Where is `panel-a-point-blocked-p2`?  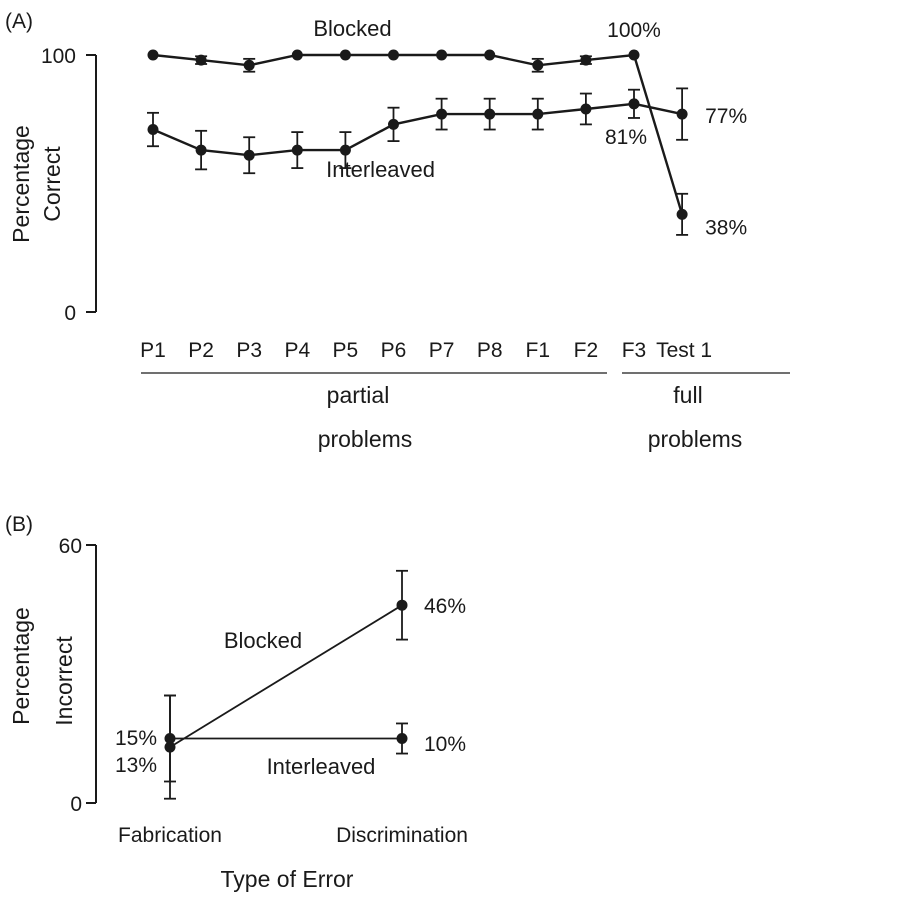 panel-a-point-blocked-p2 is located at coordinates (201, 60).